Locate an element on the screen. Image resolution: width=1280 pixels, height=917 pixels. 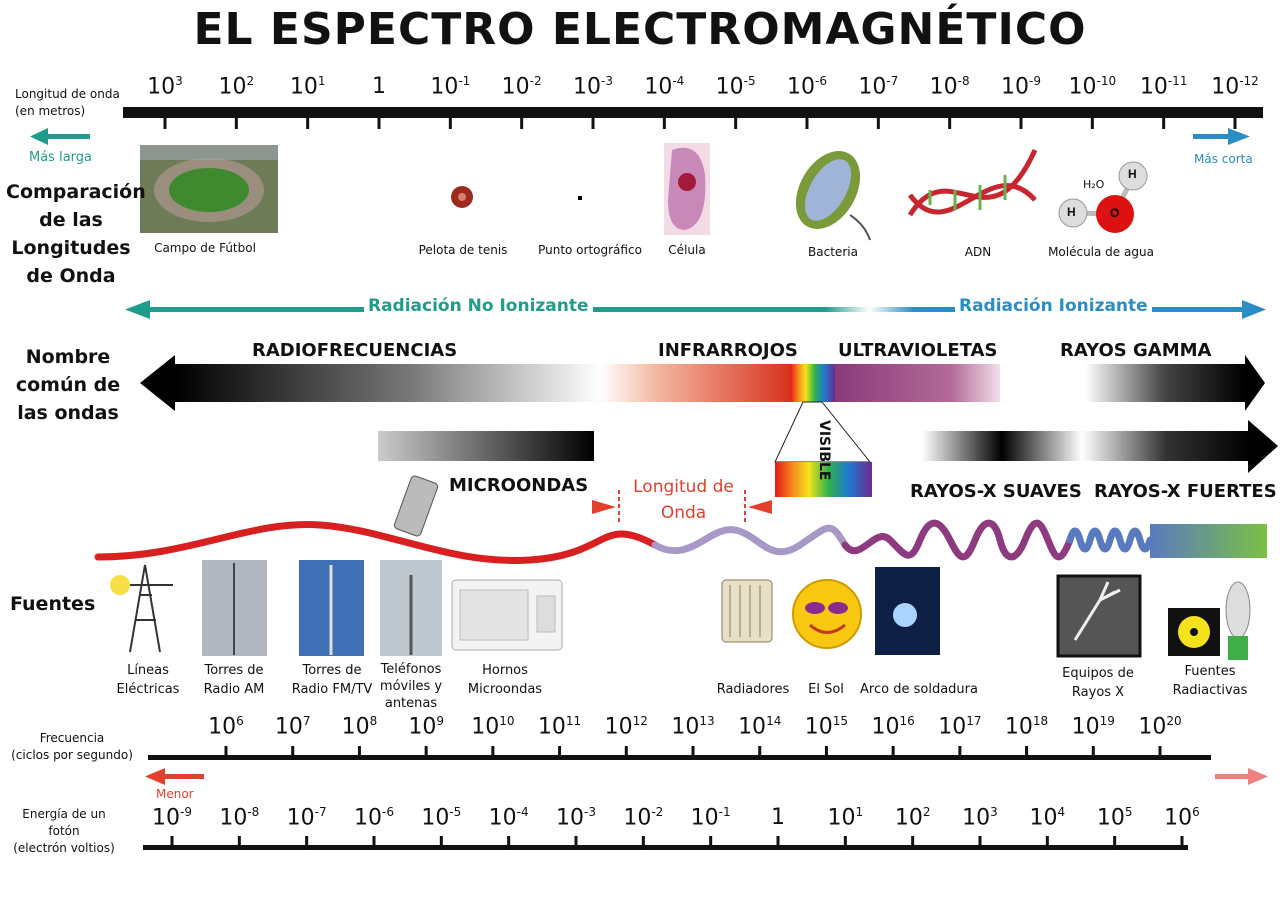
source-caption-microwave: Hornos Microondas is located at coordinates (505, 680).